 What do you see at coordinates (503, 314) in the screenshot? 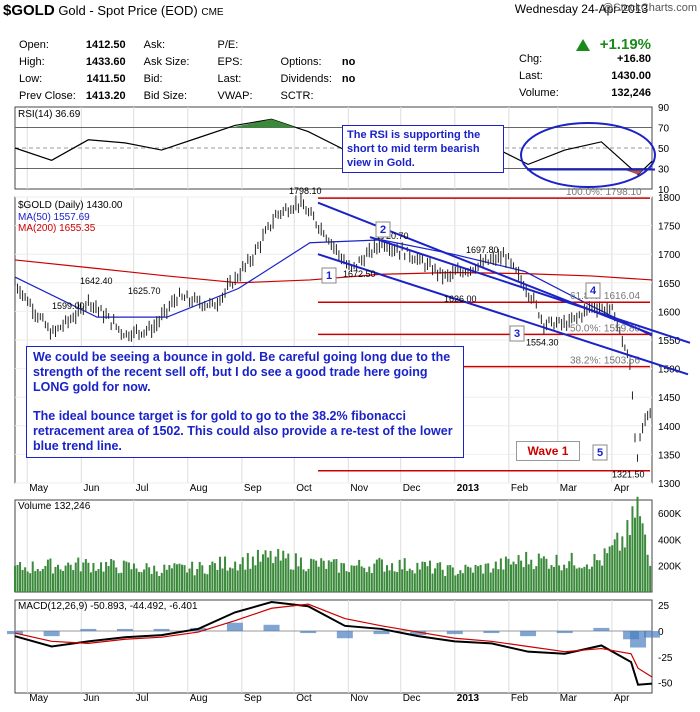
I see `lower-trend-line` at bounding box center [503, 314].